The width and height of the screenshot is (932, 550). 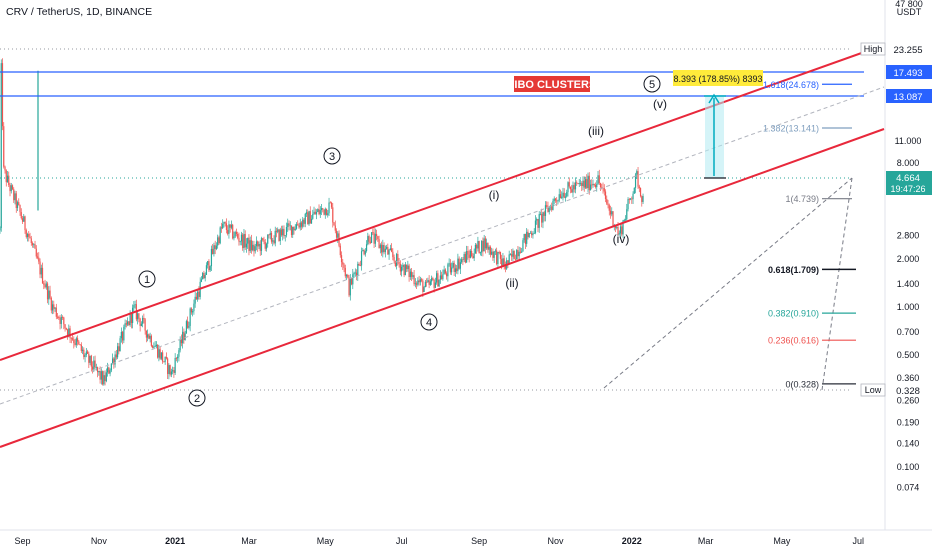 I want to click on wave-label-1: 1, so click(x=147, y=279).